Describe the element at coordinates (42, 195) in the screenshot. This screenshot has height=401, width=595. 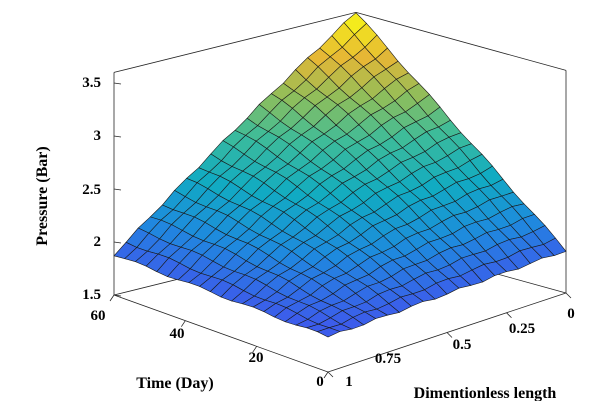
I see `z-axis-label: Pressure (Bar)` at that location.